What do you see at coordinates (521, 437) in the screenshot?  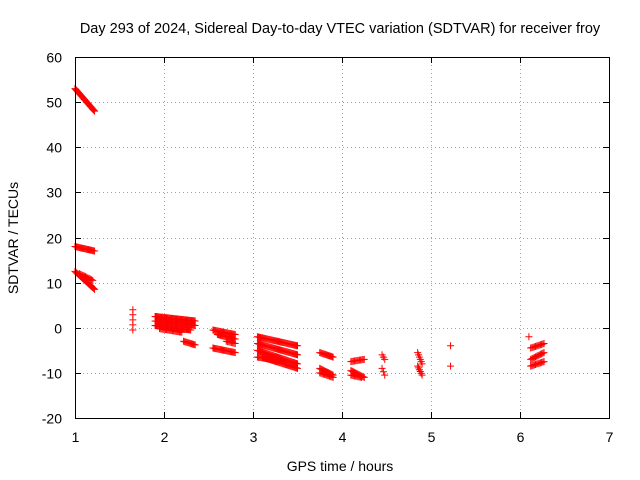 I see `x-tick-label: 6` at bounding box center [521, 437].